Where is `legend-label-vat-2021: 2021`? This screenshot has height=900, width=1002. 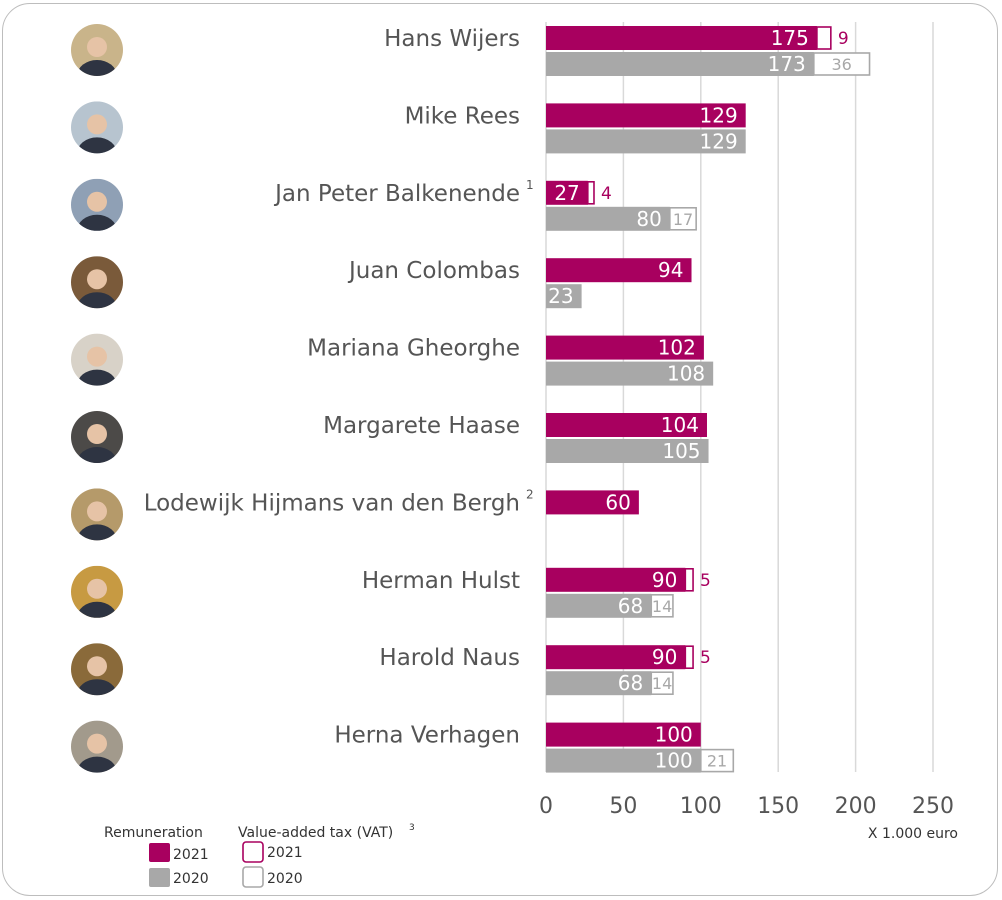 legend-label-vat-2021: 2021 is located at coordinates (285, 853).